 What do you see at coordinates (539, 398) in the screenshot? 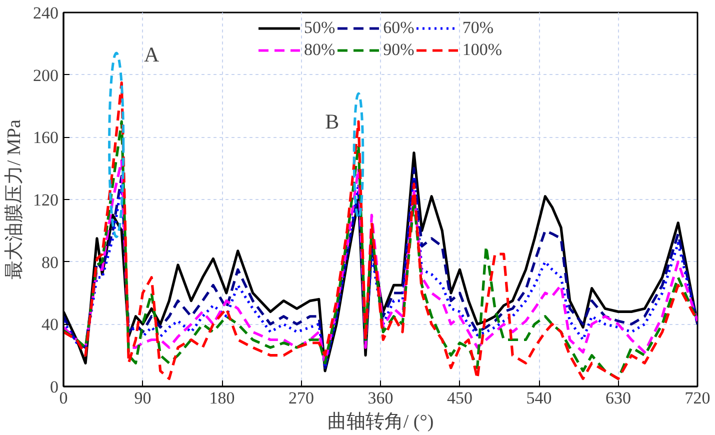
I see `x-tick-label: 540` at bounding box center [539, 398].